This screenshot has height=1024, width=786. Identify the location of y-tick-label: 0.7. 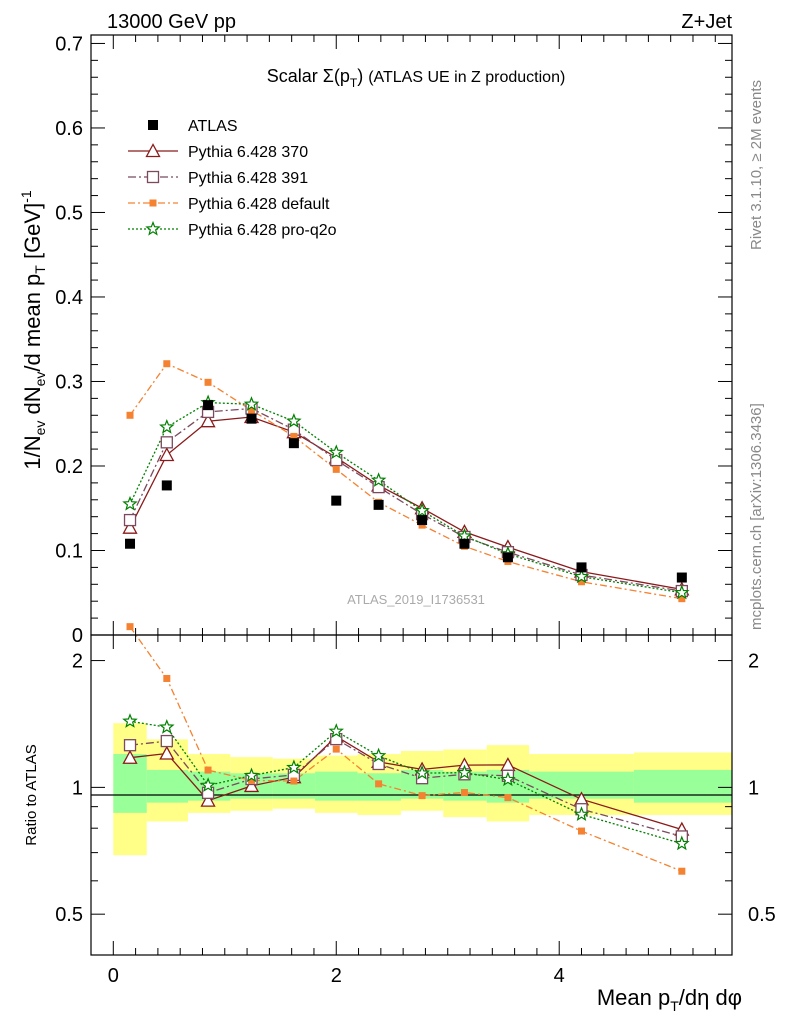
(69, 44).